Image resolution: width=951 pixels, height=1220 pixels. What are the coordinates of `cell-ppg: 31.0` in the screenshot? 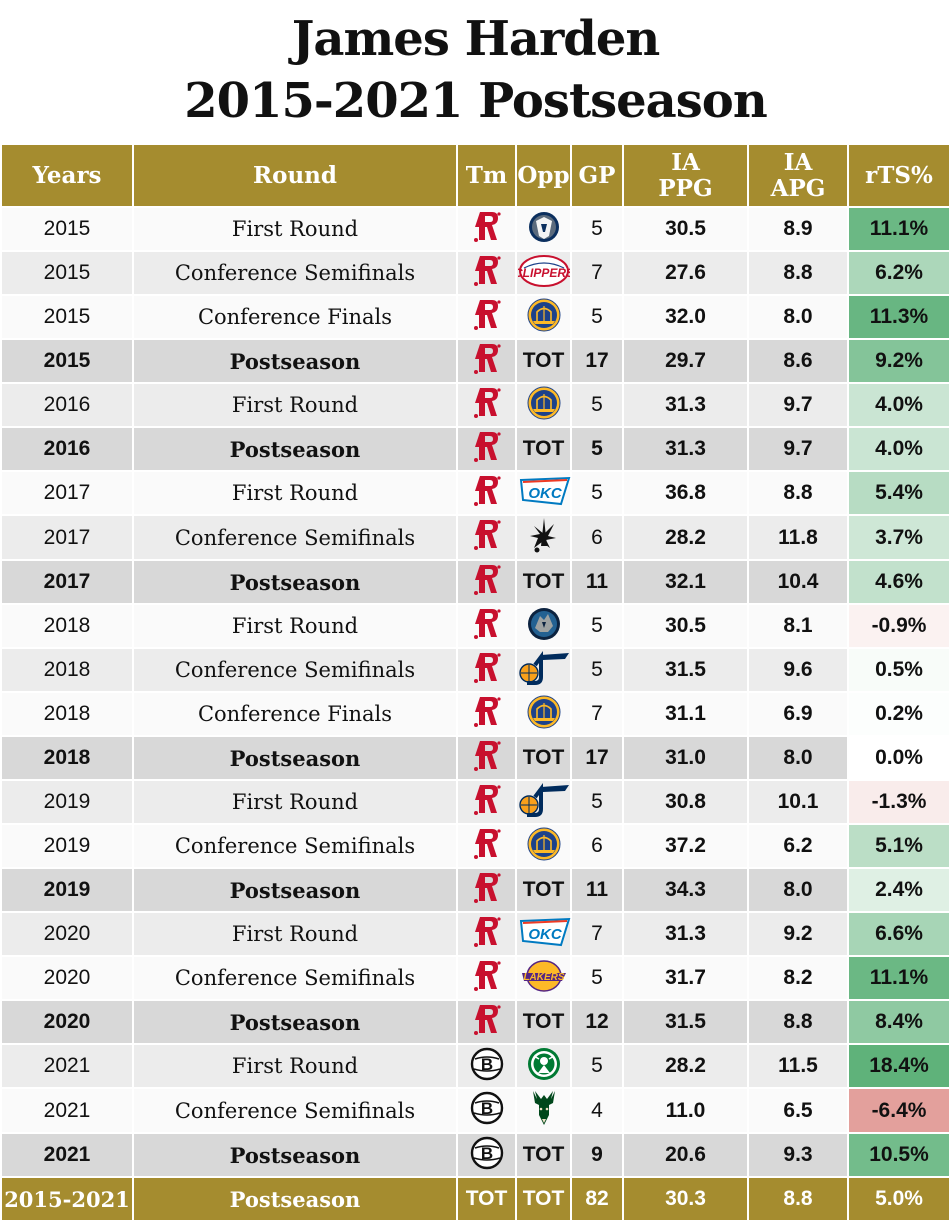 It's located at (686, 757).